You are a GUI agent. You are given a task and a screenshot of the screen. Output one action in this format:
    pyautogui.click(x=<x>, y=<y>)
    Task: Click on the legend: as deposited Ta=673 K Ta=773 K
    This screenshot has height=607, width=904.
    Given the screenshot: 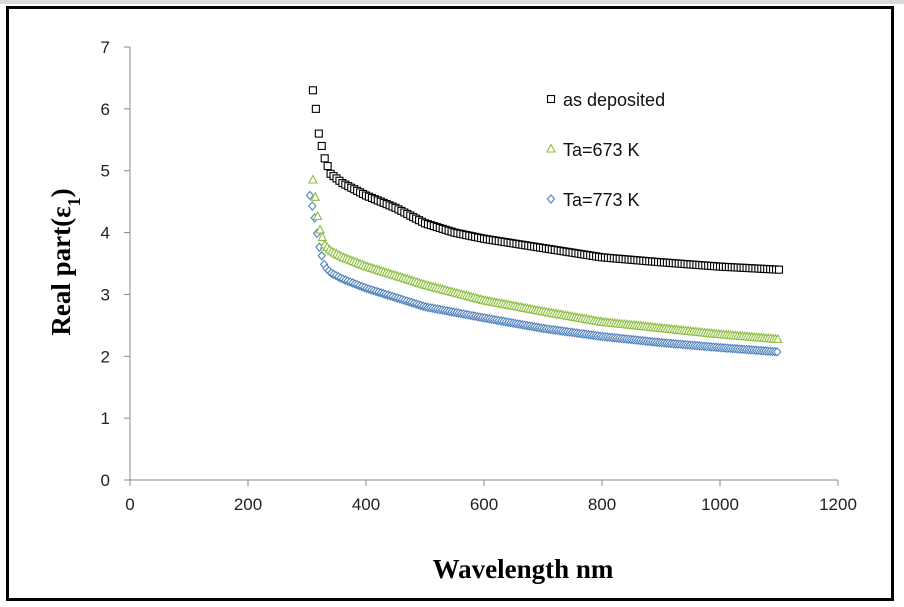 What is the action you would take?
    pyautogui.click(x=605, y=150)
    